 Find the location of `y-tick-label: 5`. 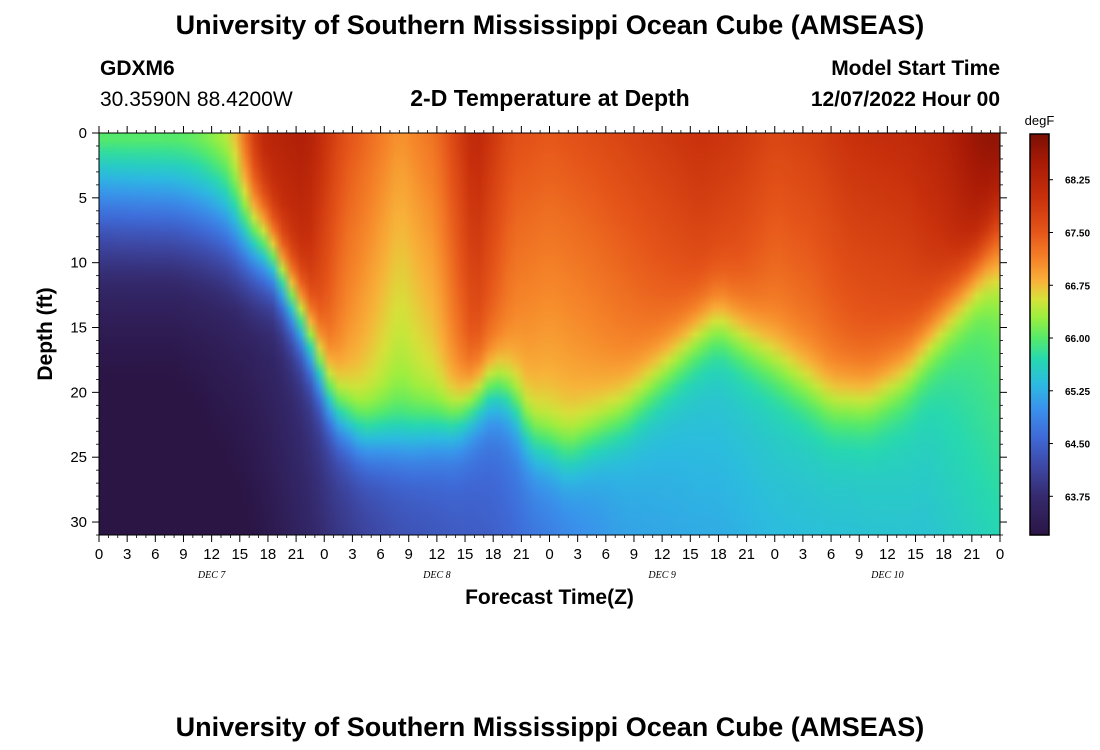

y-tick-label: 5 is located at coordinates (83, 198).